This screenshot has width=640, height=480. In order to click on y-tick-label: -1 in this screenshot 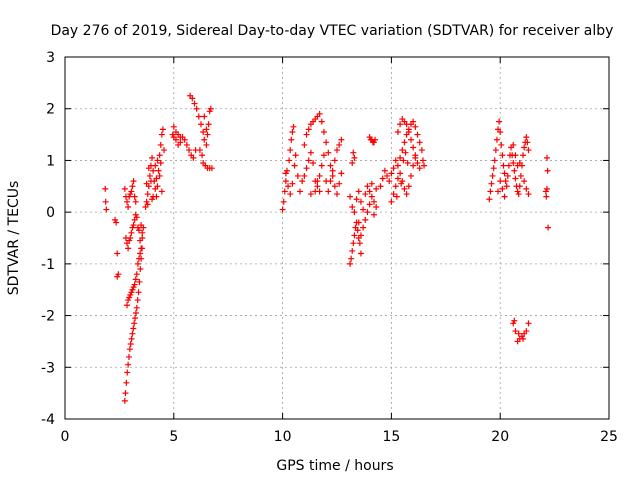, I will do `click(48, 265)`.